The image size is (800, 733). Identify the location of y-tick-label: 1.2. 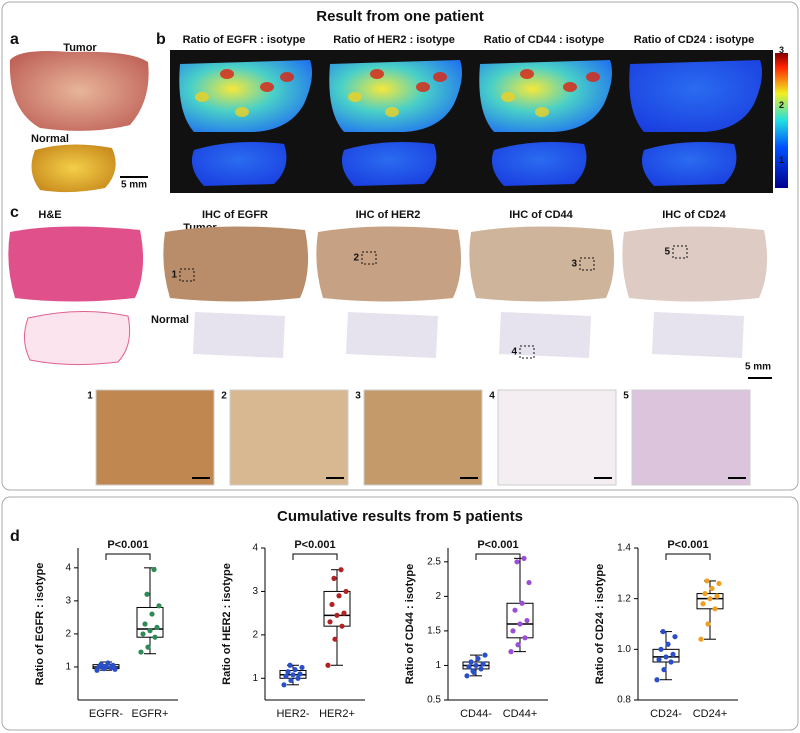
(624, 598).